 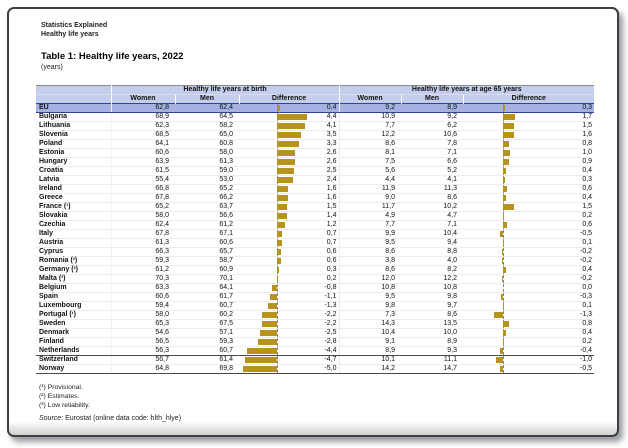 What do you see at coordinates (370, 369) in the screenshot?
I see `value-cell: 14,2` at bounding box center [370, 369].